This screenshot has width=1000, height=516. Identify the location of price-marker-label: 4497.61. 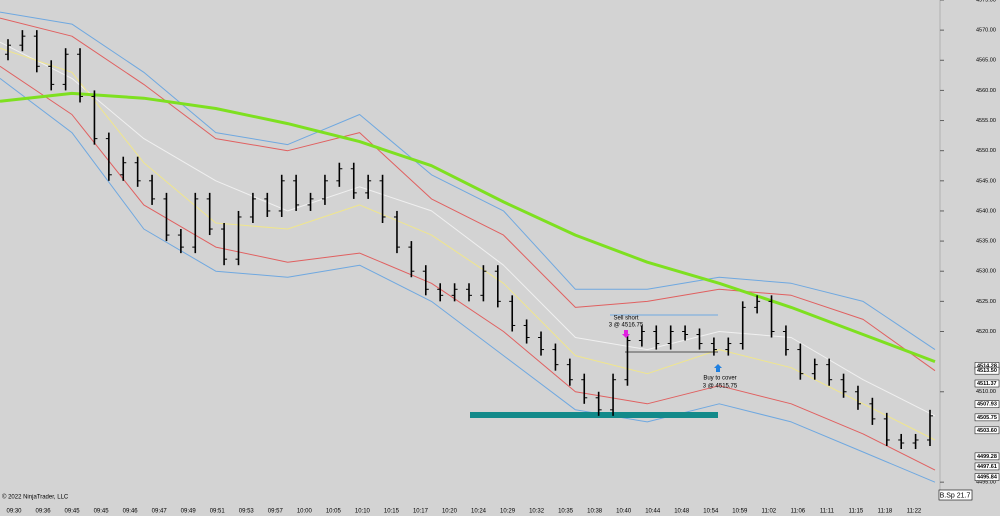
(987, 467).